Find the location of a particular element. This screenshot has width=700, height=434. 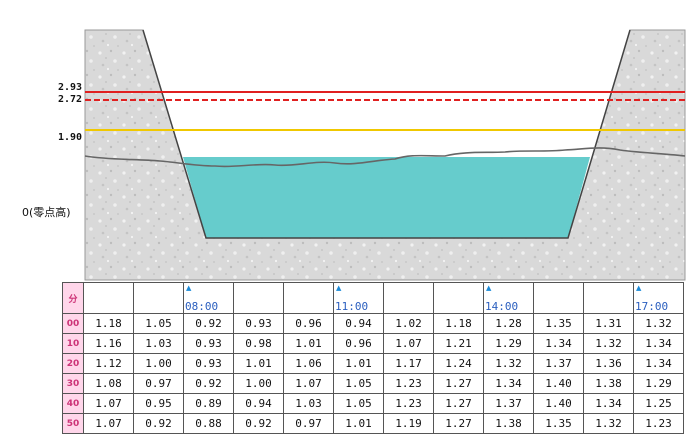

time-label: 08:00 is located at coordinates (202, 306).